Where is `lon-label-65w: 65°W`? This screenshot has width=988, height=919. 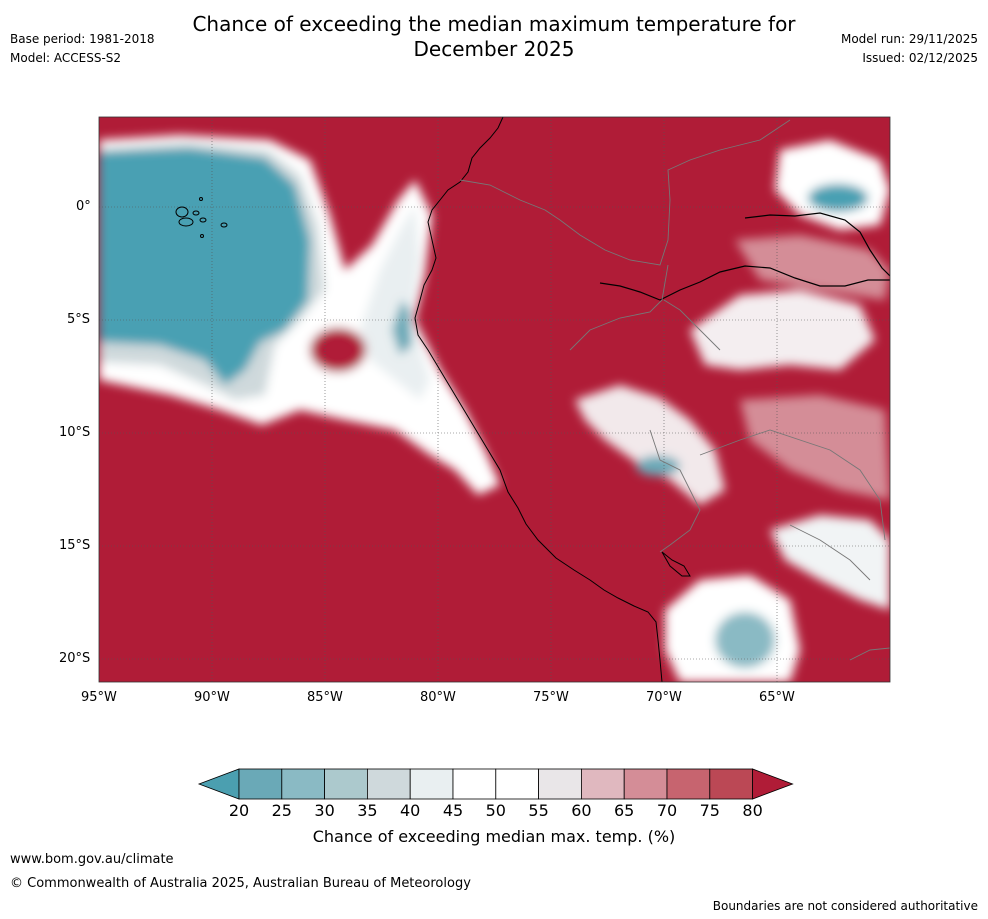 lon-label-65w: 65°W is located at coordinates (777, 697).